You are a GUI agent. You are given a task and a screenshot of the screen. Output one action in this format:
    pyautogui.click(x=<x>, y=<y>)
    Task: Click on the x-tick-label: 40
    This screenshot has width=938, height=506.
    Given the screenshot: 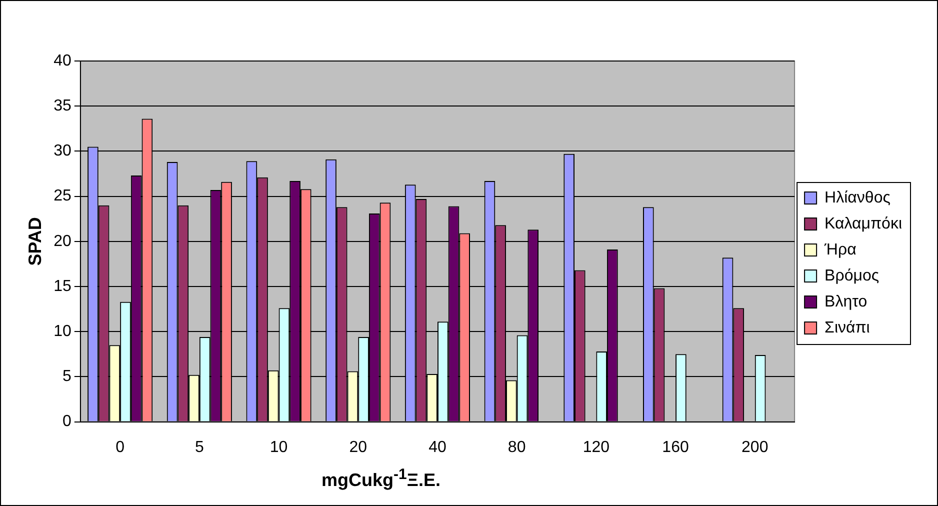 What is the action you would take?
    pyautogui.click(x=437, y=447)
    